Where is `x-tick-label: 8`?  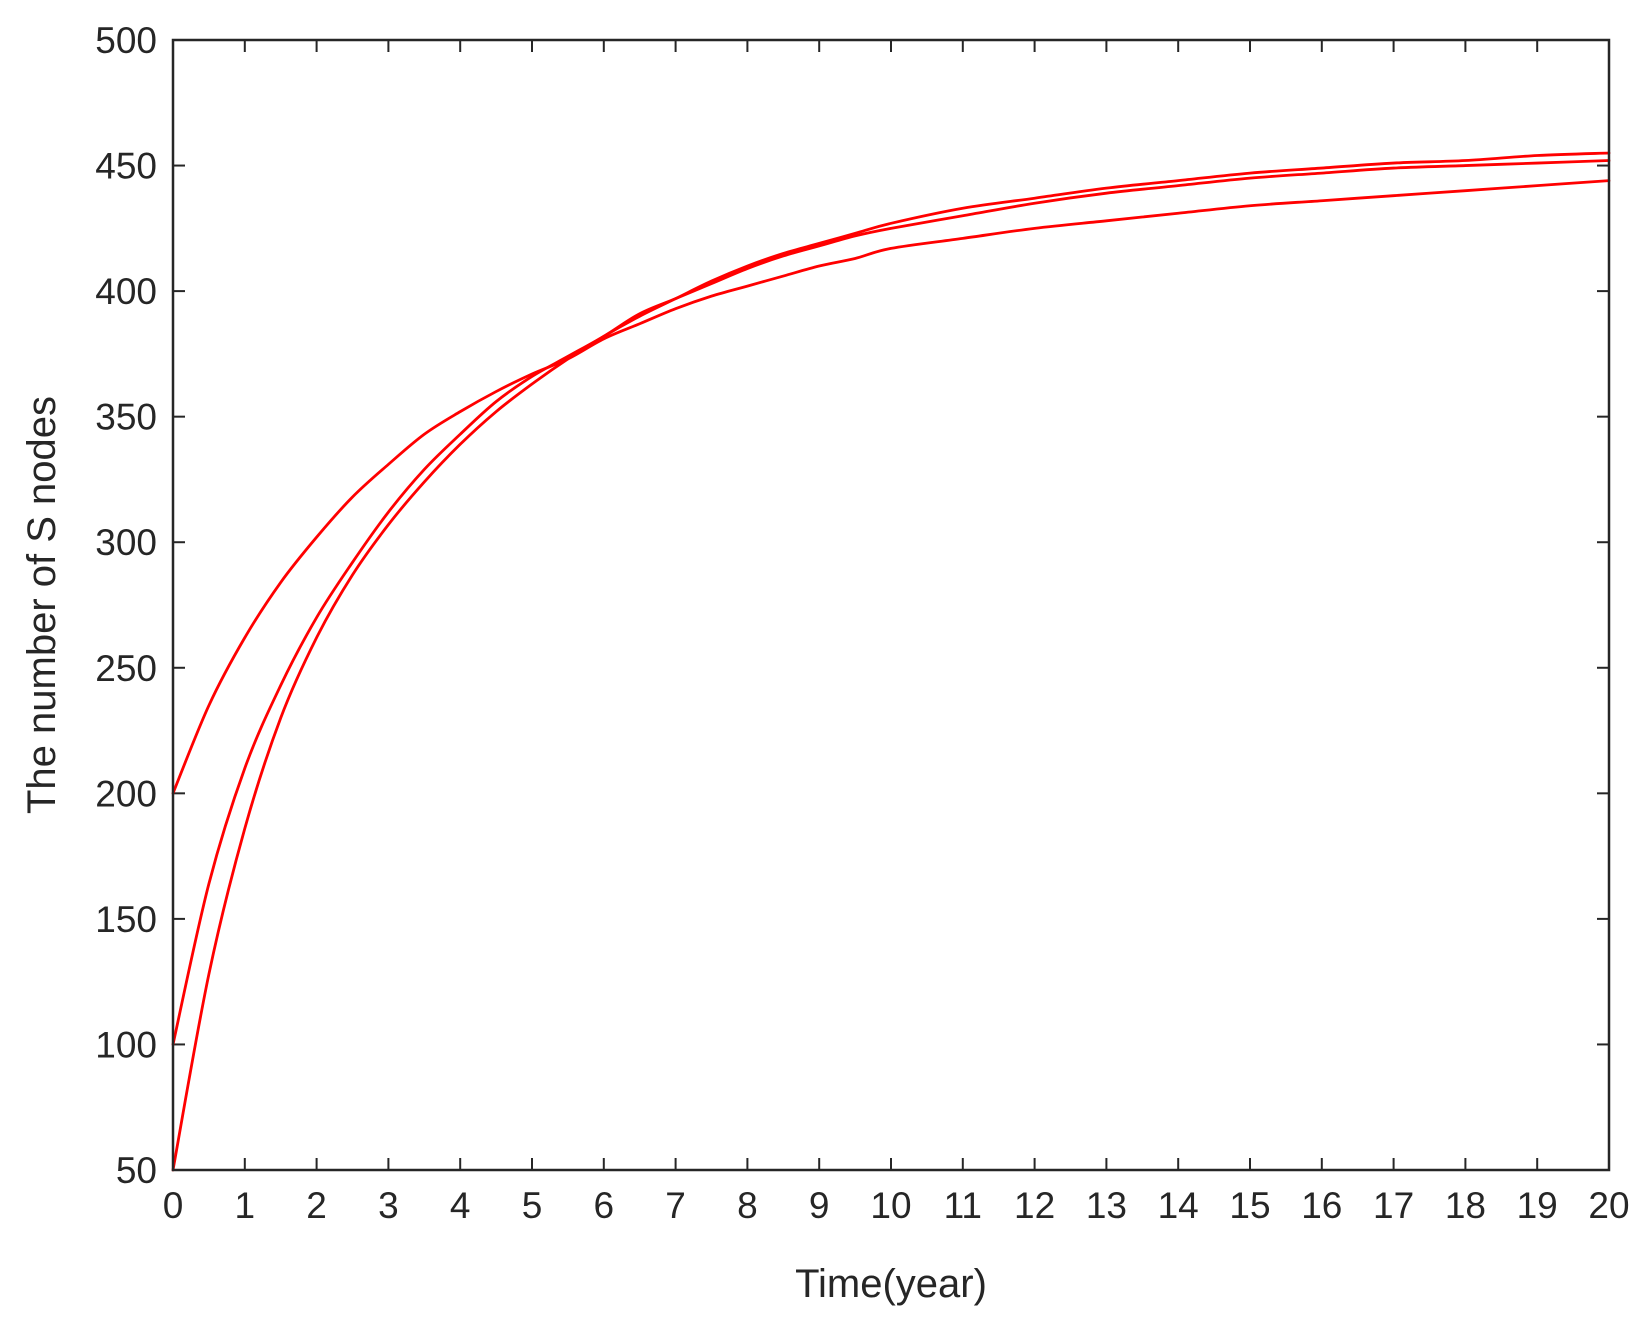 x-tick-label: 8 is located at coordinates (747, 1205).